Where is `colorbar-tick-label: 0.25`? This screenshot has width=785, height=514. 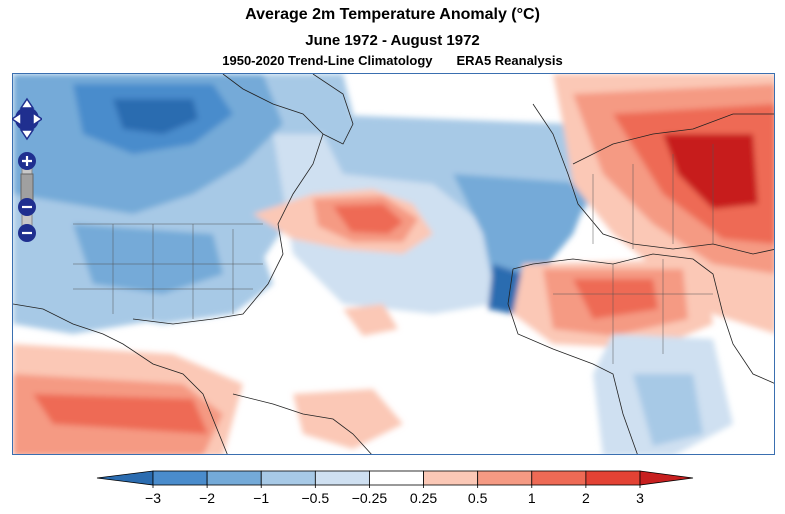
colorbar-tick-label: 0.25 is located at coordinates (423, 498).